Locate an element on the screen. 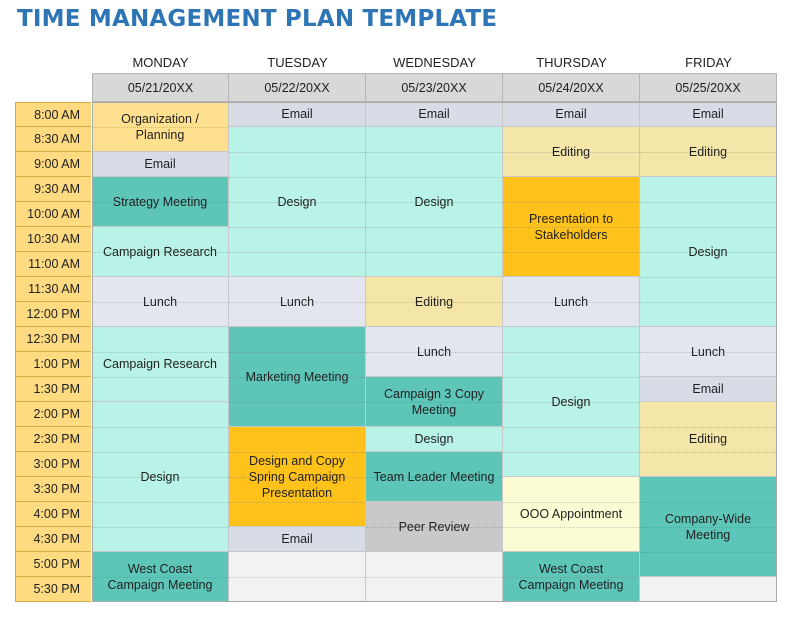 The width and height of the screenshot is (792, 629). time-slot-label: 11:00 AM is located at coordinates (53, 264).